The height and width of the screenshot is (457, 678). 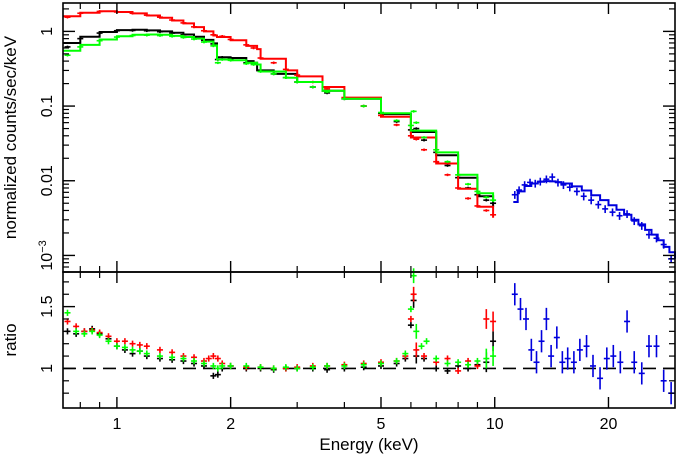 I want to click on model-curve, so click(x=594, y=219).